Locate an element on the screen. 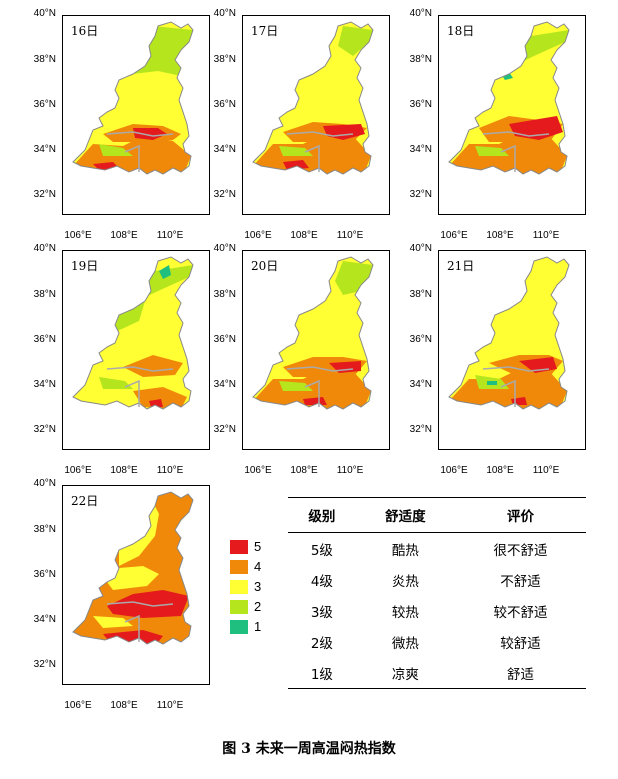 The width and height of the screenshot is (618, 779). figure-caption: 图 3 未来一周高温闷热指数 is located at coordinates (309, 749).